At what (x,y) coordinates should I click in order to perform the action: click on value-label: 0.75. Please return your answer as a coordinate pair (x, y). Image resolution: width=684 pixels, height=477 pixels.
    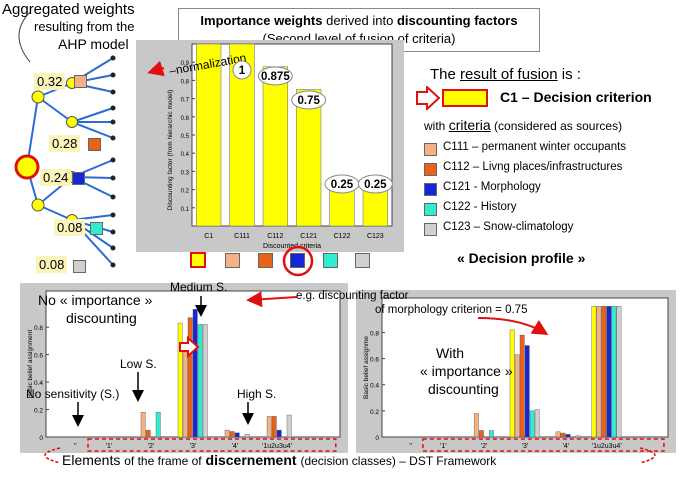
    Looking at the image, I should click on (308, 101).